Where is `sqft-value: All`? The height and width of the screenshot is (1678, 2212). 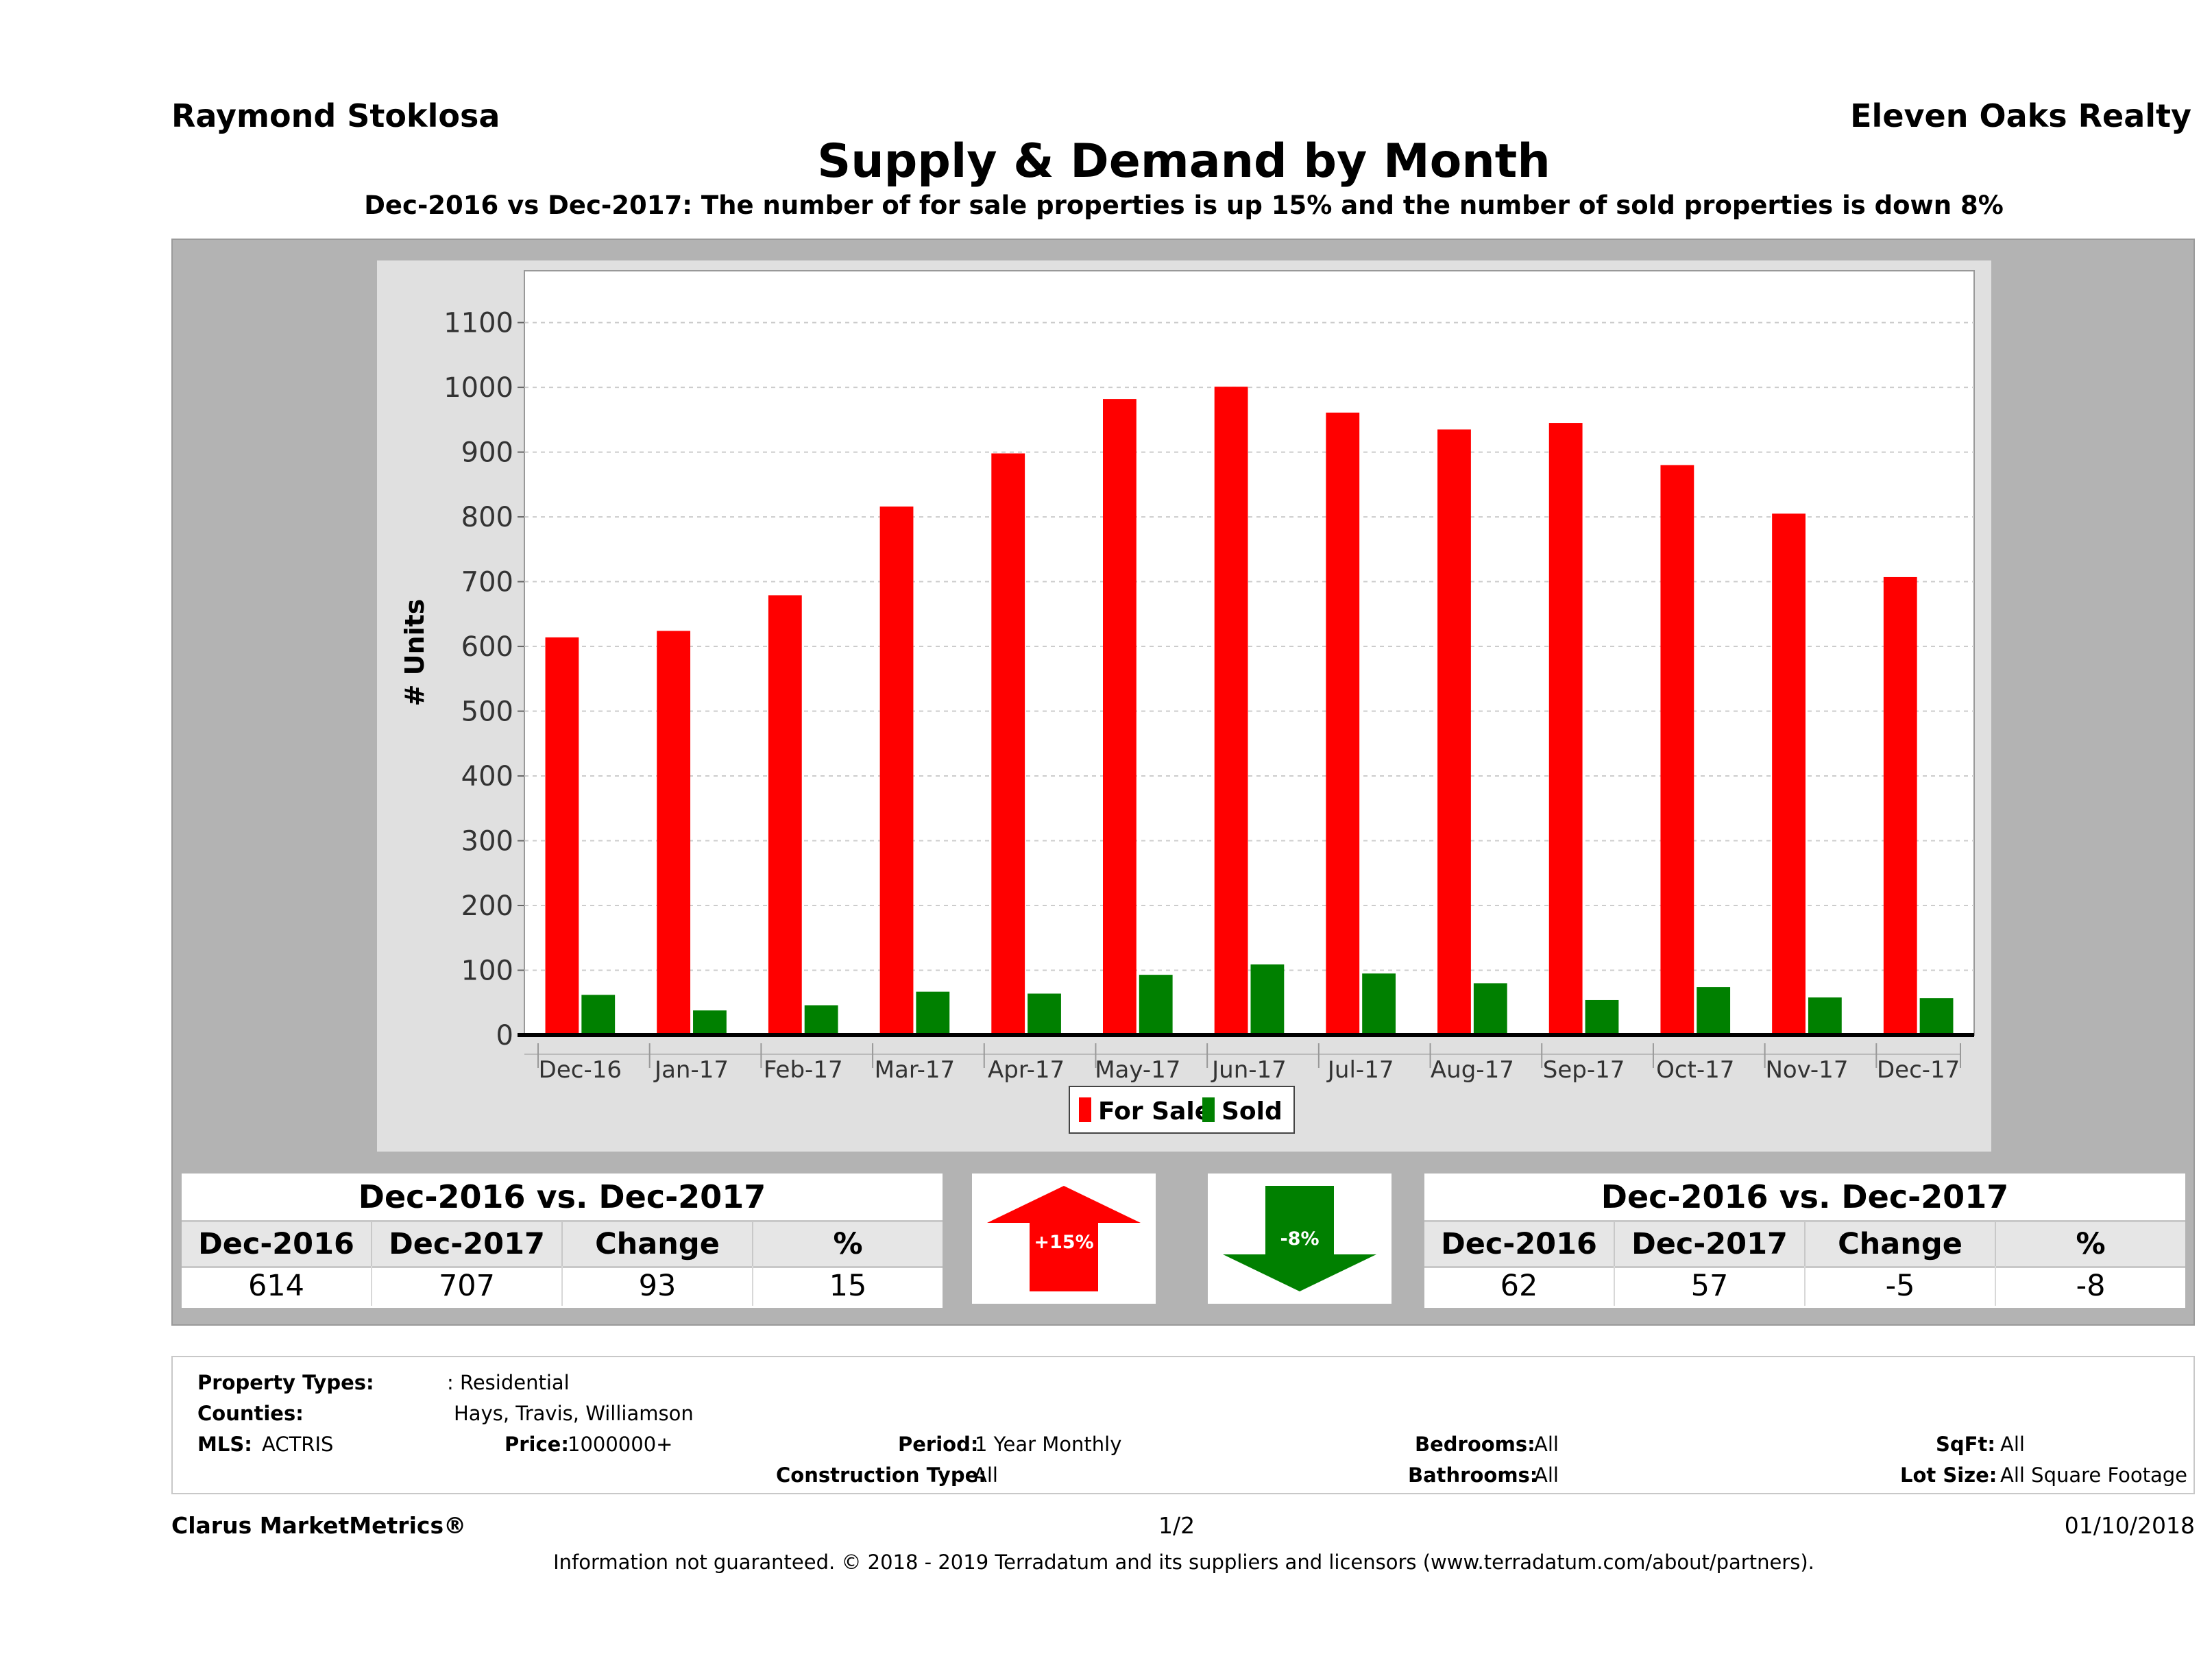 sqft-value: All is located at coordinates (2012, 1445).